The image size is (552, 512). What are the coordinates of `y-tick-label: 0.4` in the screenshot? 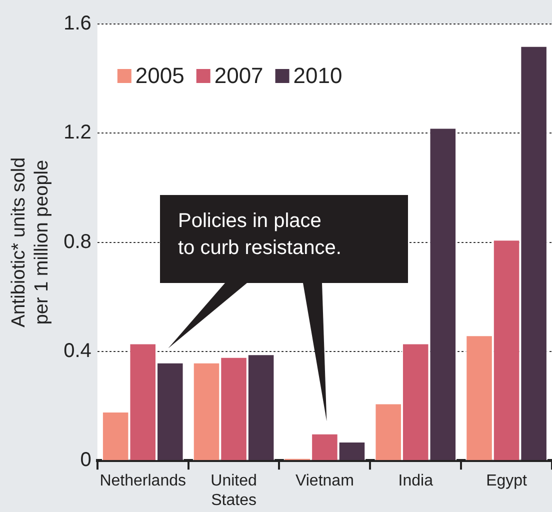 It's located at (78, 351).